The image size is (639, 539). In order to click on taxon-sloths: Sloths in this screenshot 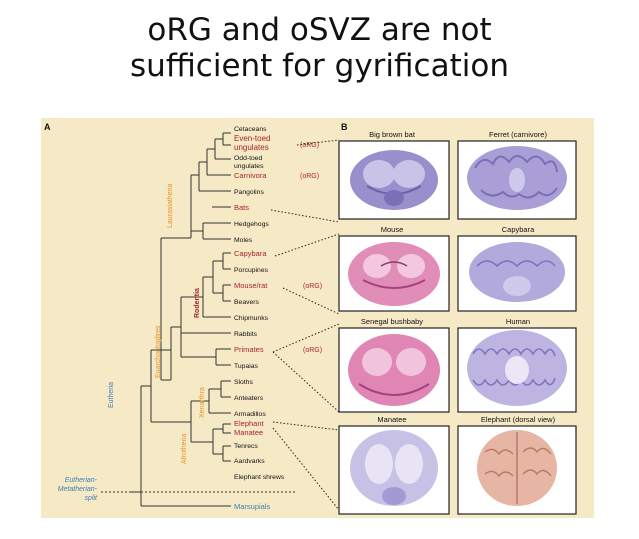, I will do `click(243, 382)`.